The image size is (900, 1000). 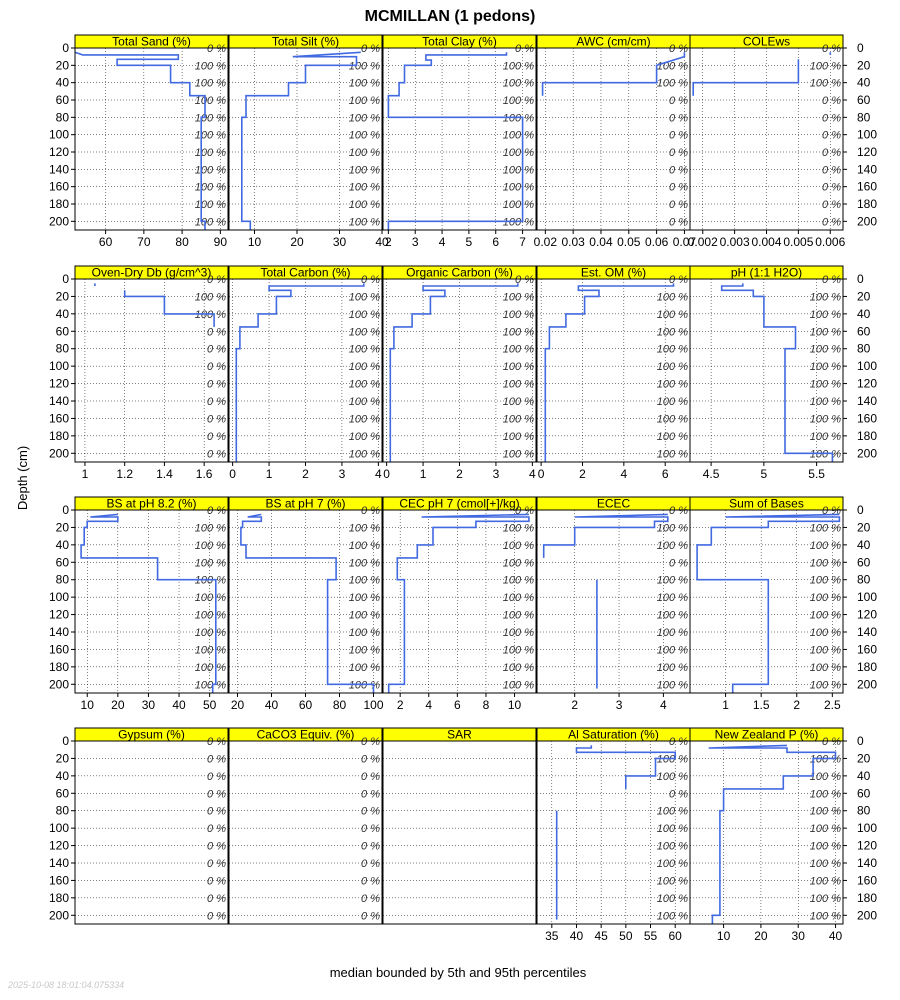 I want to click on x-tick-label: 30, so click(x=149, y=705).